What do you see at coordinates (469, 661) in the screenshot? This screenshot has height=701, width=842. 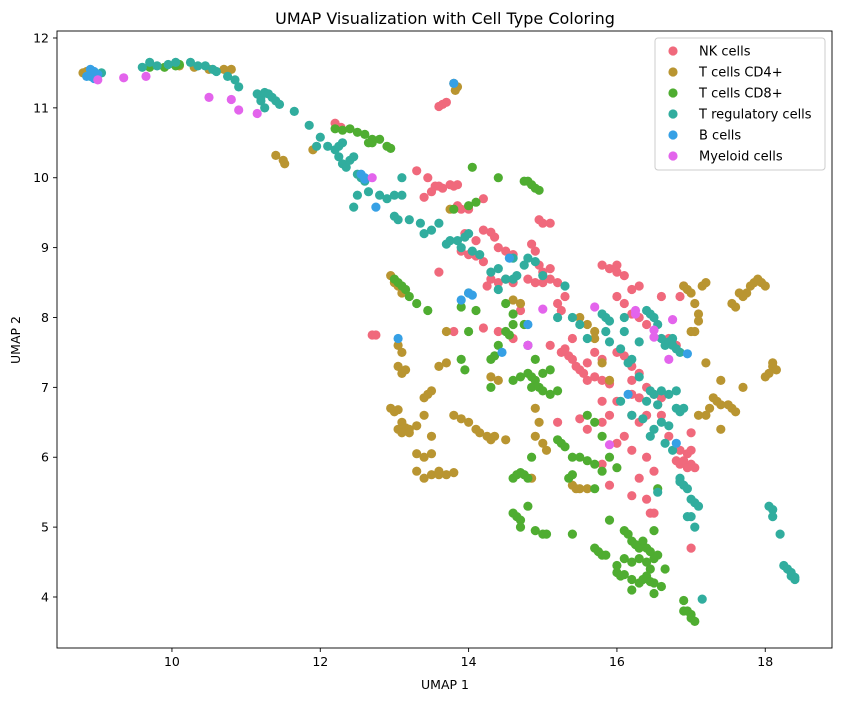 I see `x-tick-label-2: 14` at bounding box center [469, 661].